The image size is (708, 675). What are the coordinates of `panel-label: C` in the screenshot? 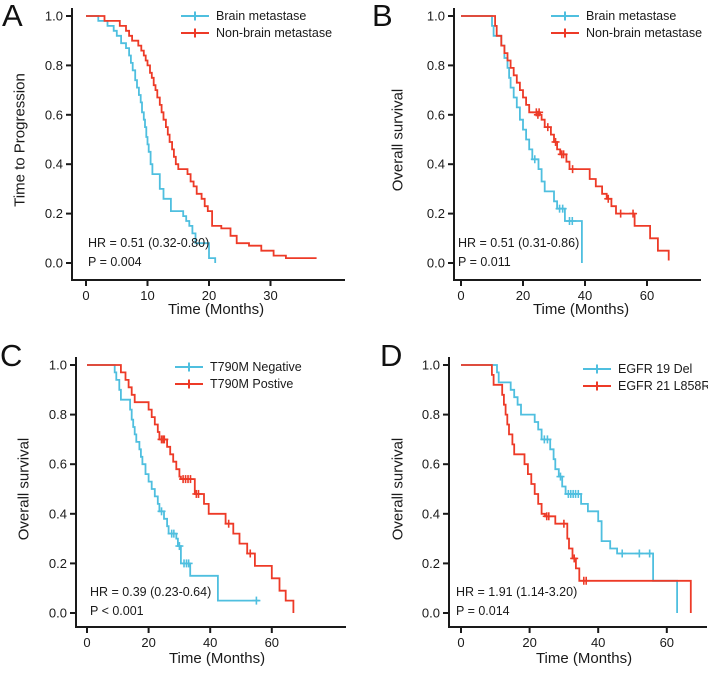 It's located at (11, 355).